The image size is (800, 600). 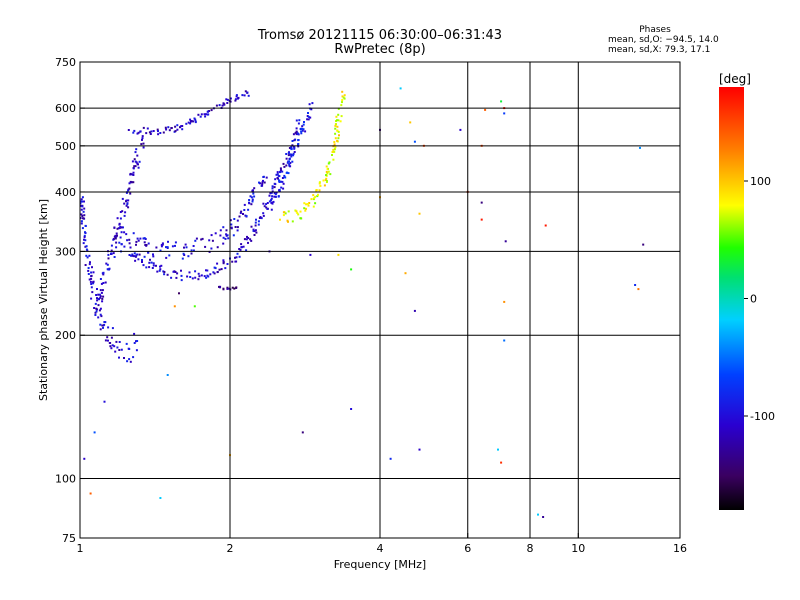 What do you see at coordinates (759, 299) in the screenshot?
I see `colorbar-ticks: 100 0 -100` at bounding box center [759, 299].